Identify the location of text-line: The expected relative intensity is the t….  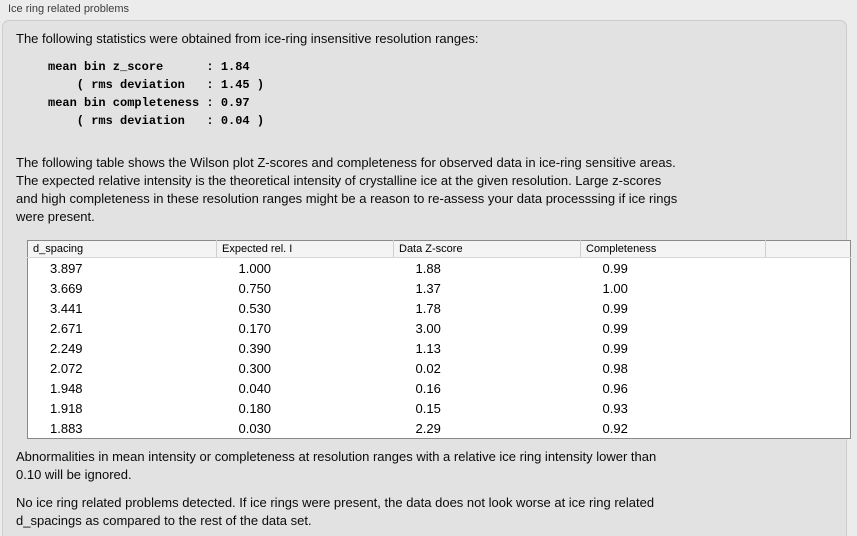
(339, 180).